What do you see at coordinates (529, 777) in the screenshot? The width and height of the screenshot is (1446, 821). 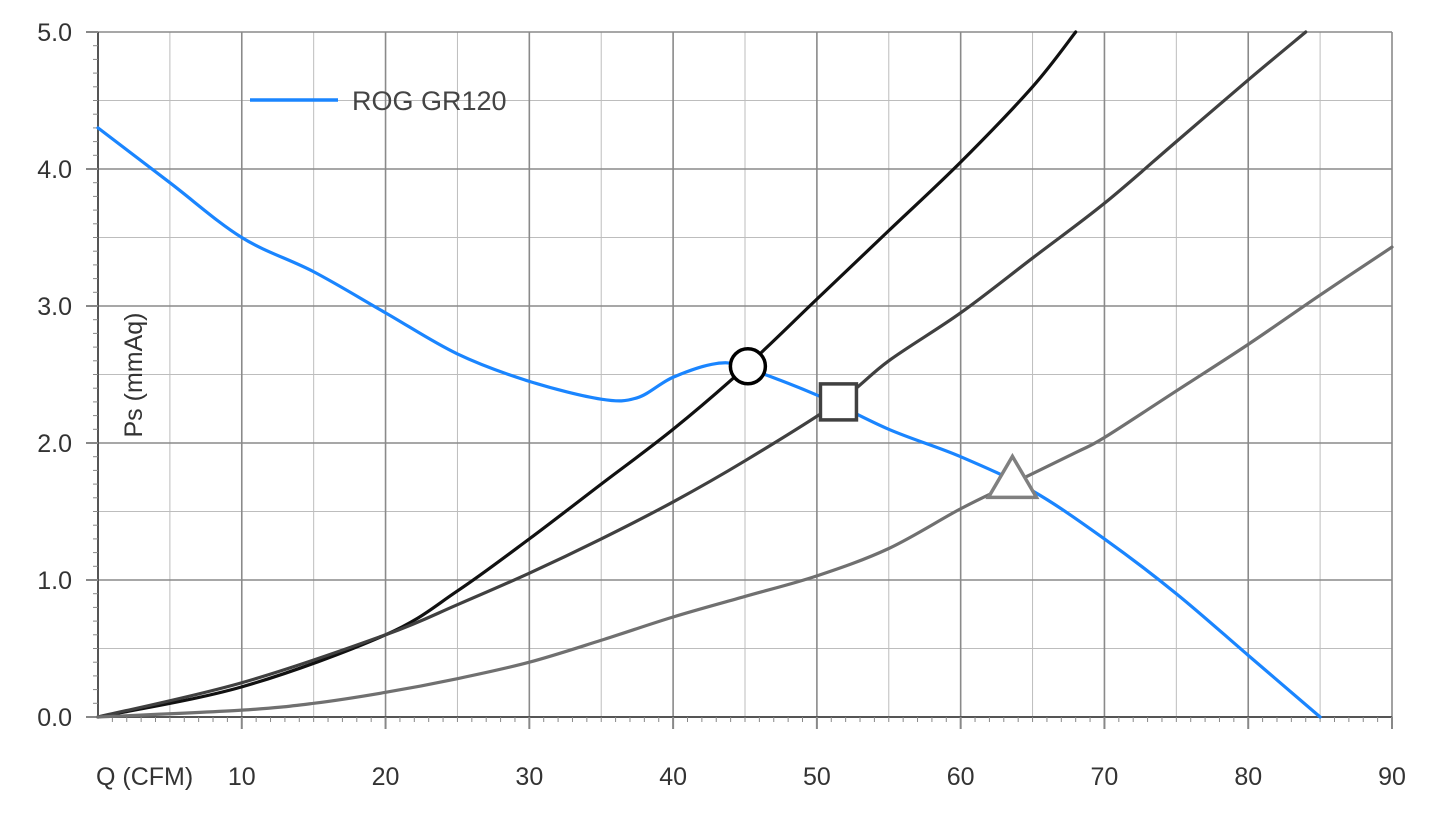 I see `x-tick-label: 30` at bounding box center [529, 777].